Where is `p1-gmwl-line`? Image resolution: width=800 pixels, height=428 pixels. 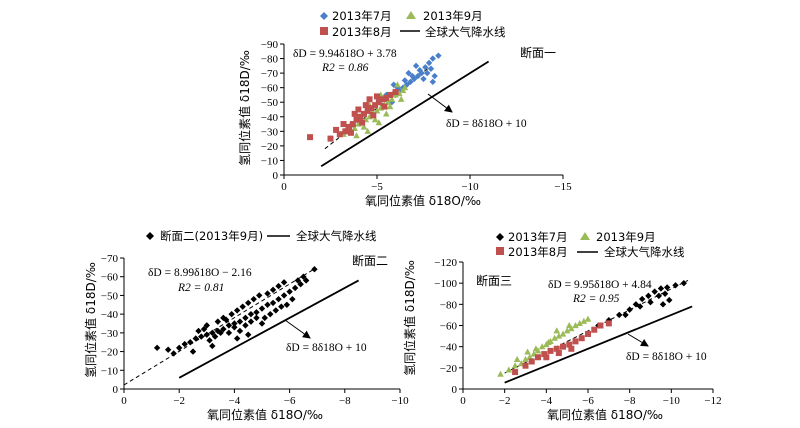 p1-gmwl-line is located at coordinates (405, 114).